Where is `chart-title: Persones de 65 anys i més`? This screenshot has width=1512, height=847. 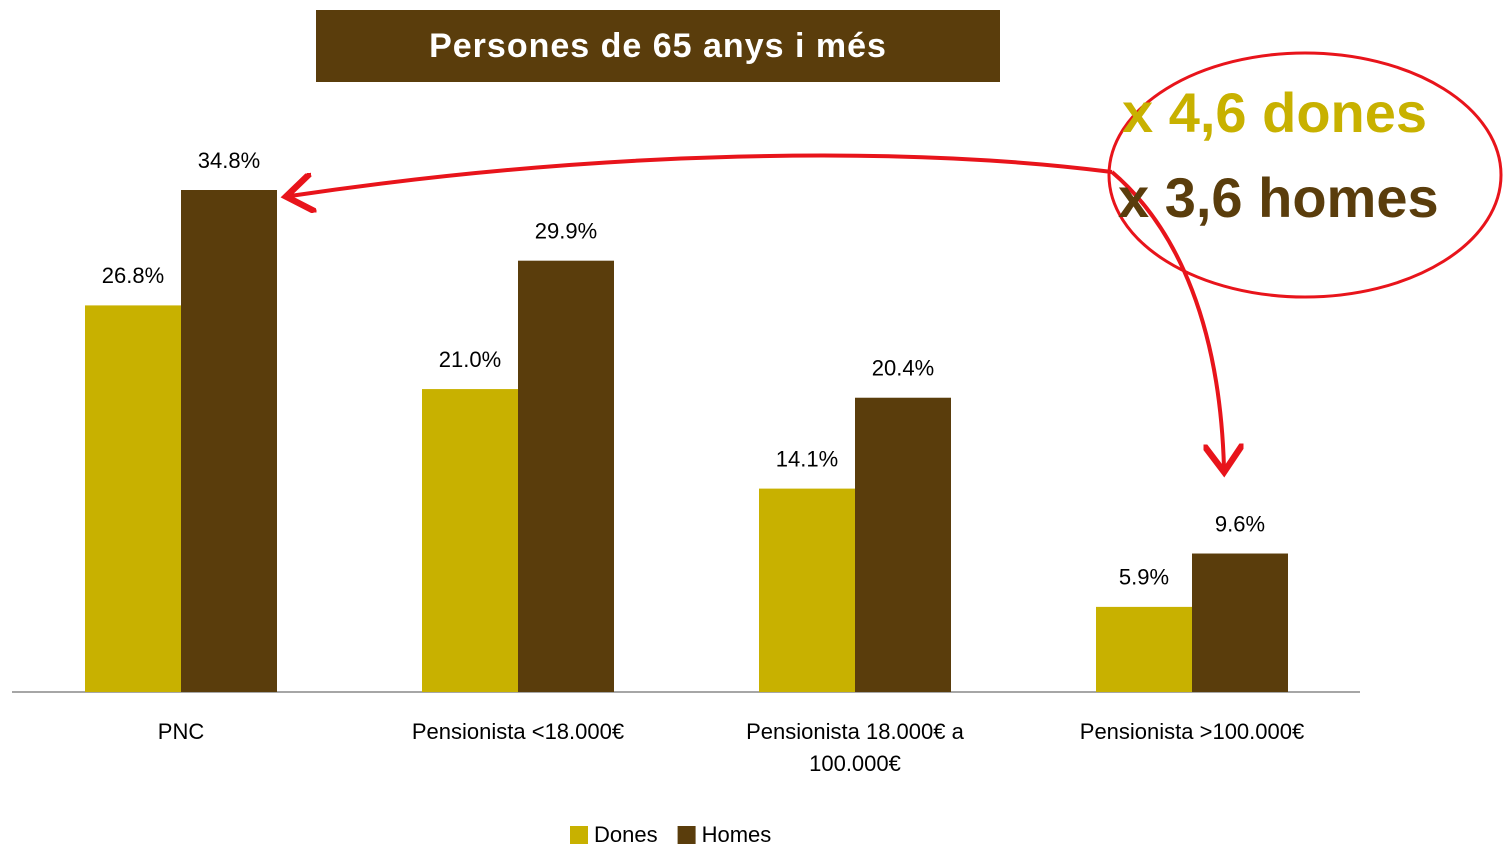
chart-title: Persones de 65 anys i més is located at coordinates (658, 46).